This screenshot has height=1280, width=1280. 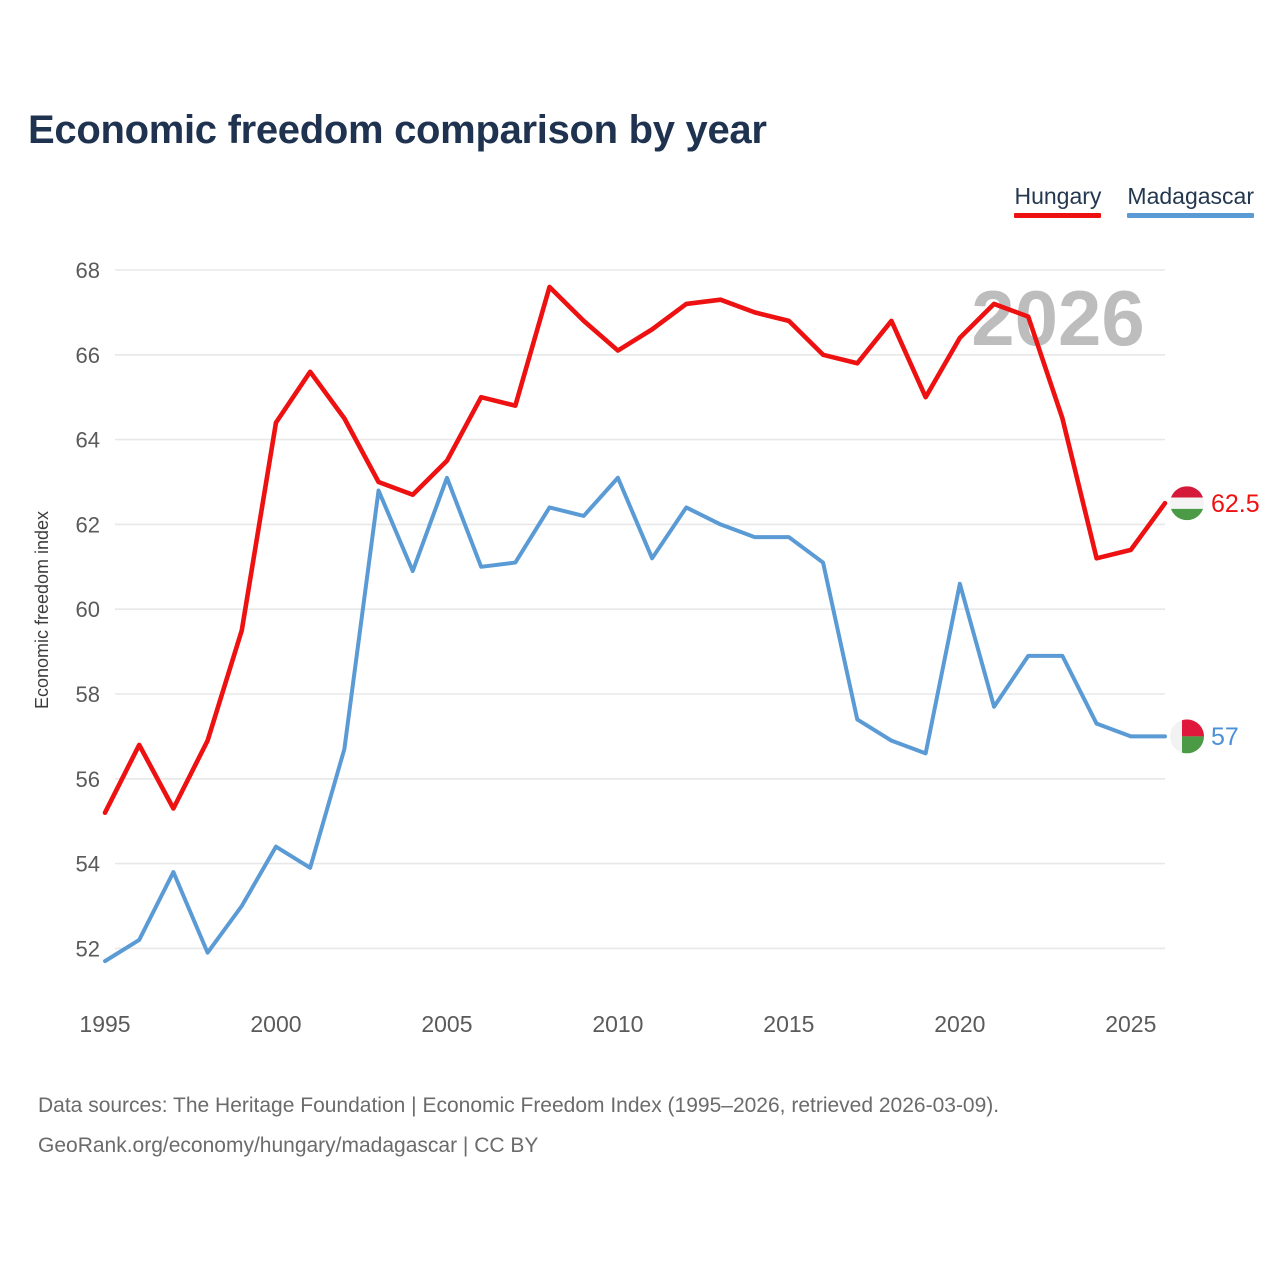 I want to click on legend-item-madagascar: Madagascar, so click(x=1190, y=200).